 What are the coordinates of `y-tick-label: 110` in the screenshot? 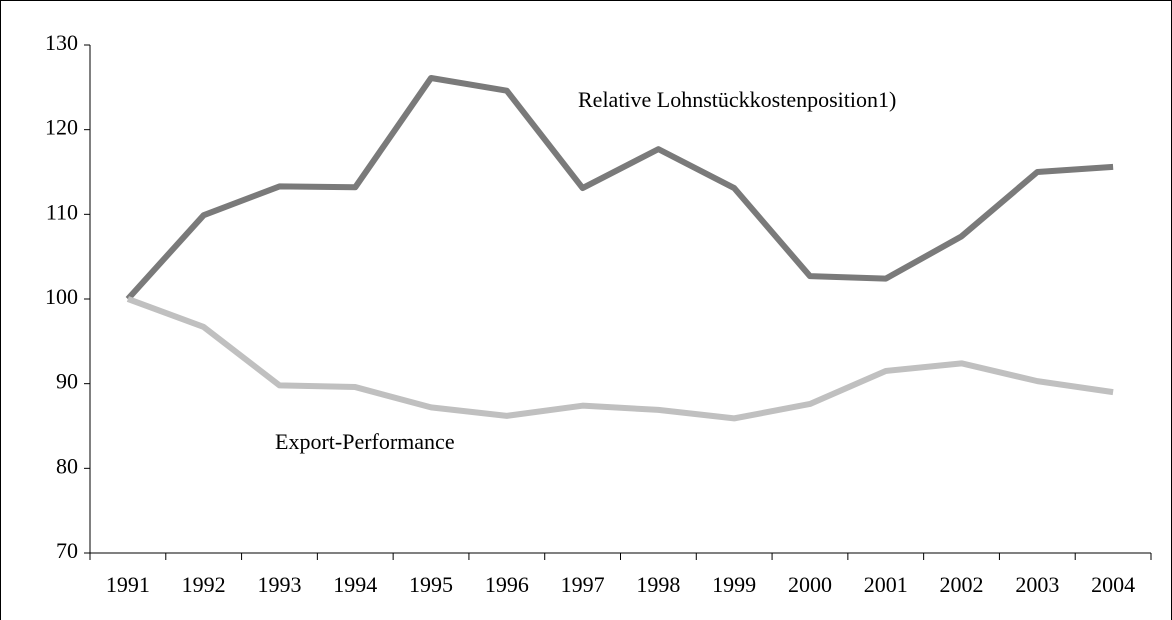 It's located at (62, 211).